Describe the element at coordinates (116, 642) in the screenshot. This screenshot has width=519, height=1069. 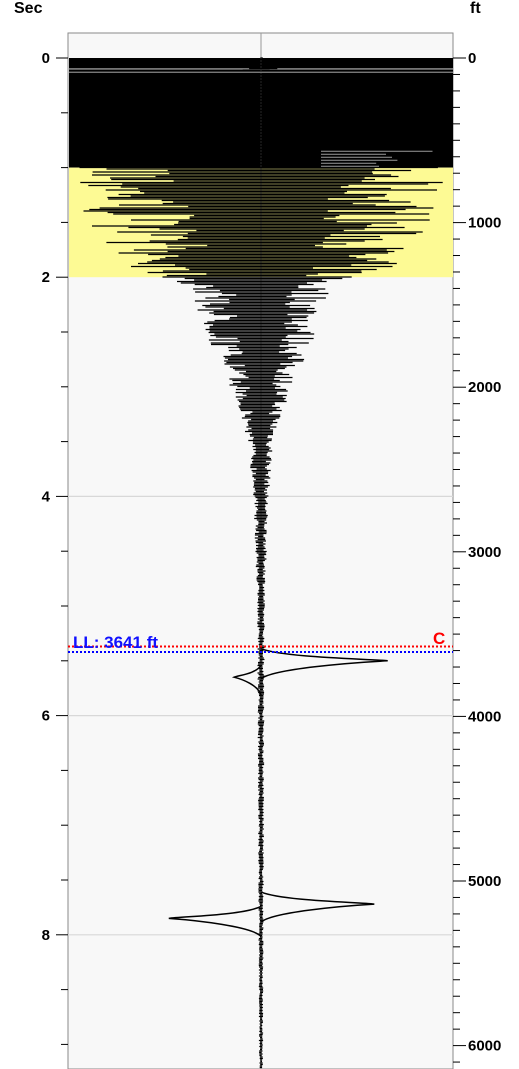
I see `marker-ll-label: LL: 3641 ft` at that location.